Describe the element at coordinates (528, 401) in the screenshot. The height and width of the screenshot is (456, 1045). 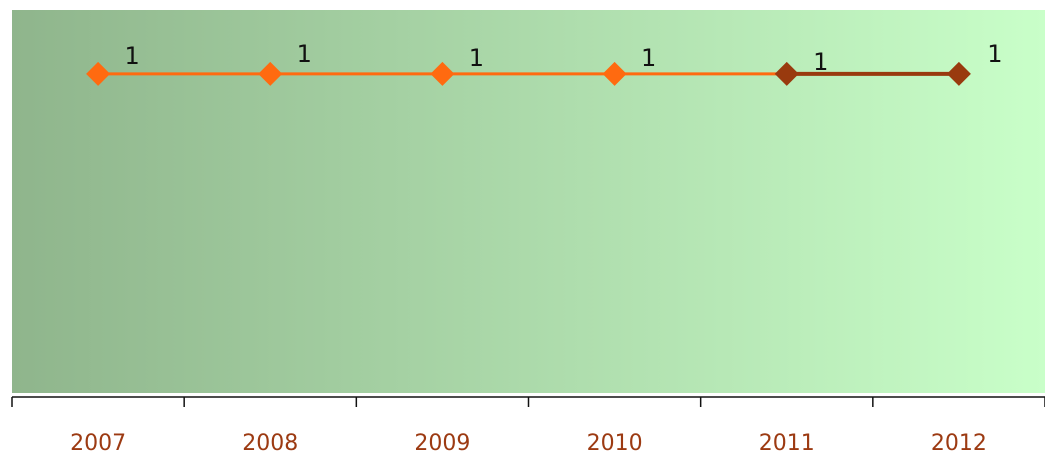
I see `x-axis` at that location.